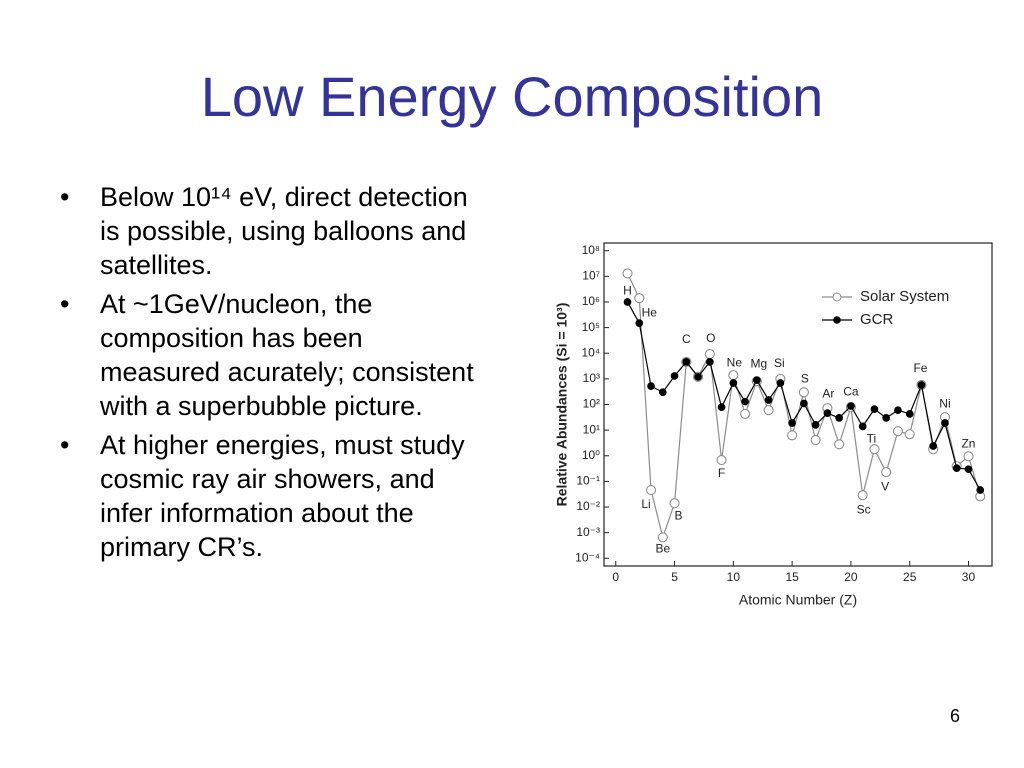 This screenshot has width=1024, height=768. Describe the element at coordinates (877, 319) in the screenshot. I see `legend-label: GCR` at that location.